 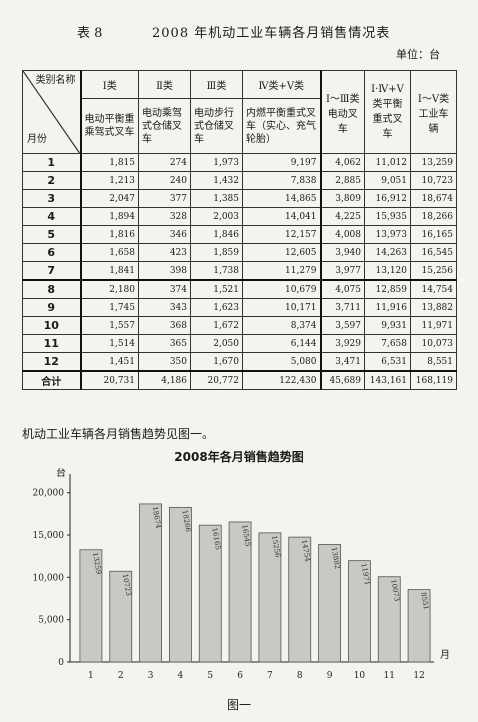 I want to click on value-cell: 168,119, so click(x=433, y=380).